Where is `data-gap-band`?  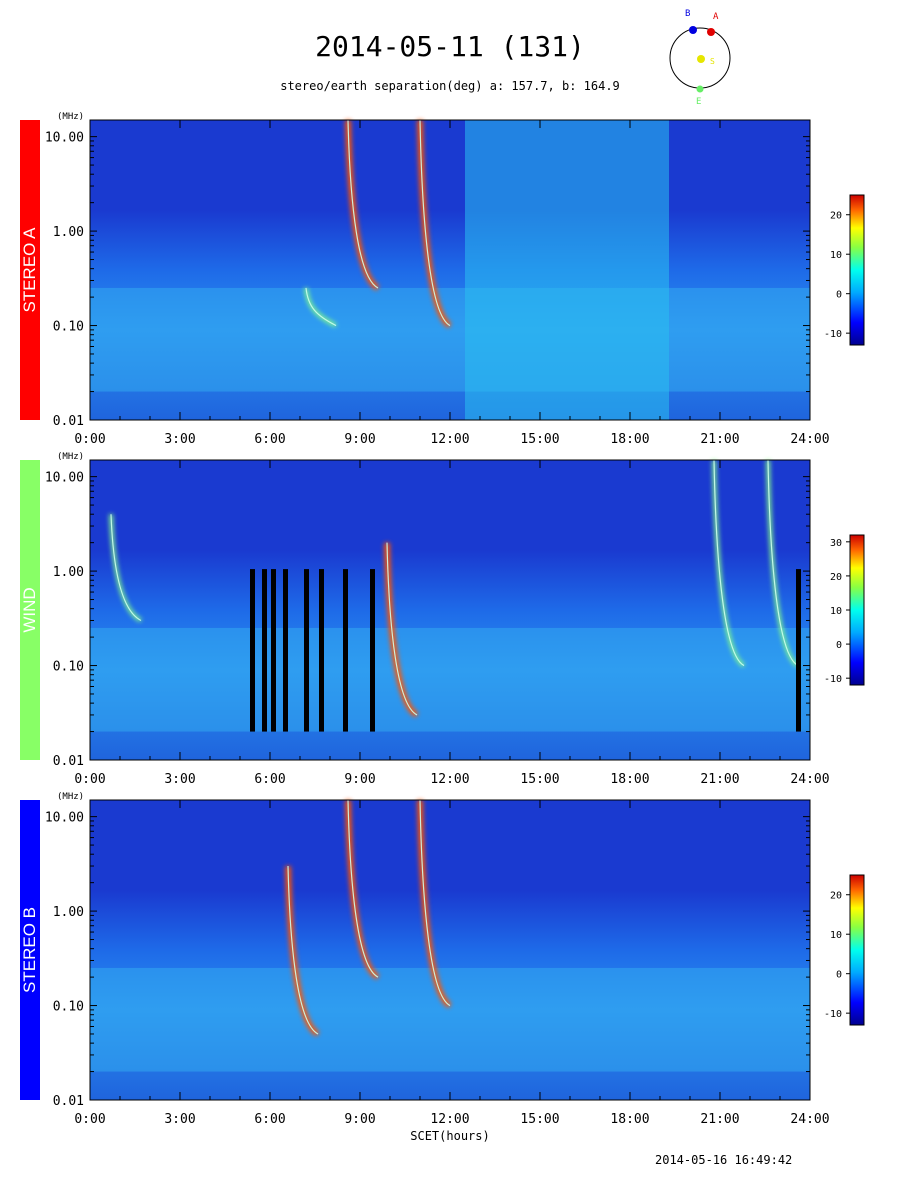
data-gap-band is located at coordinates (567, 270).